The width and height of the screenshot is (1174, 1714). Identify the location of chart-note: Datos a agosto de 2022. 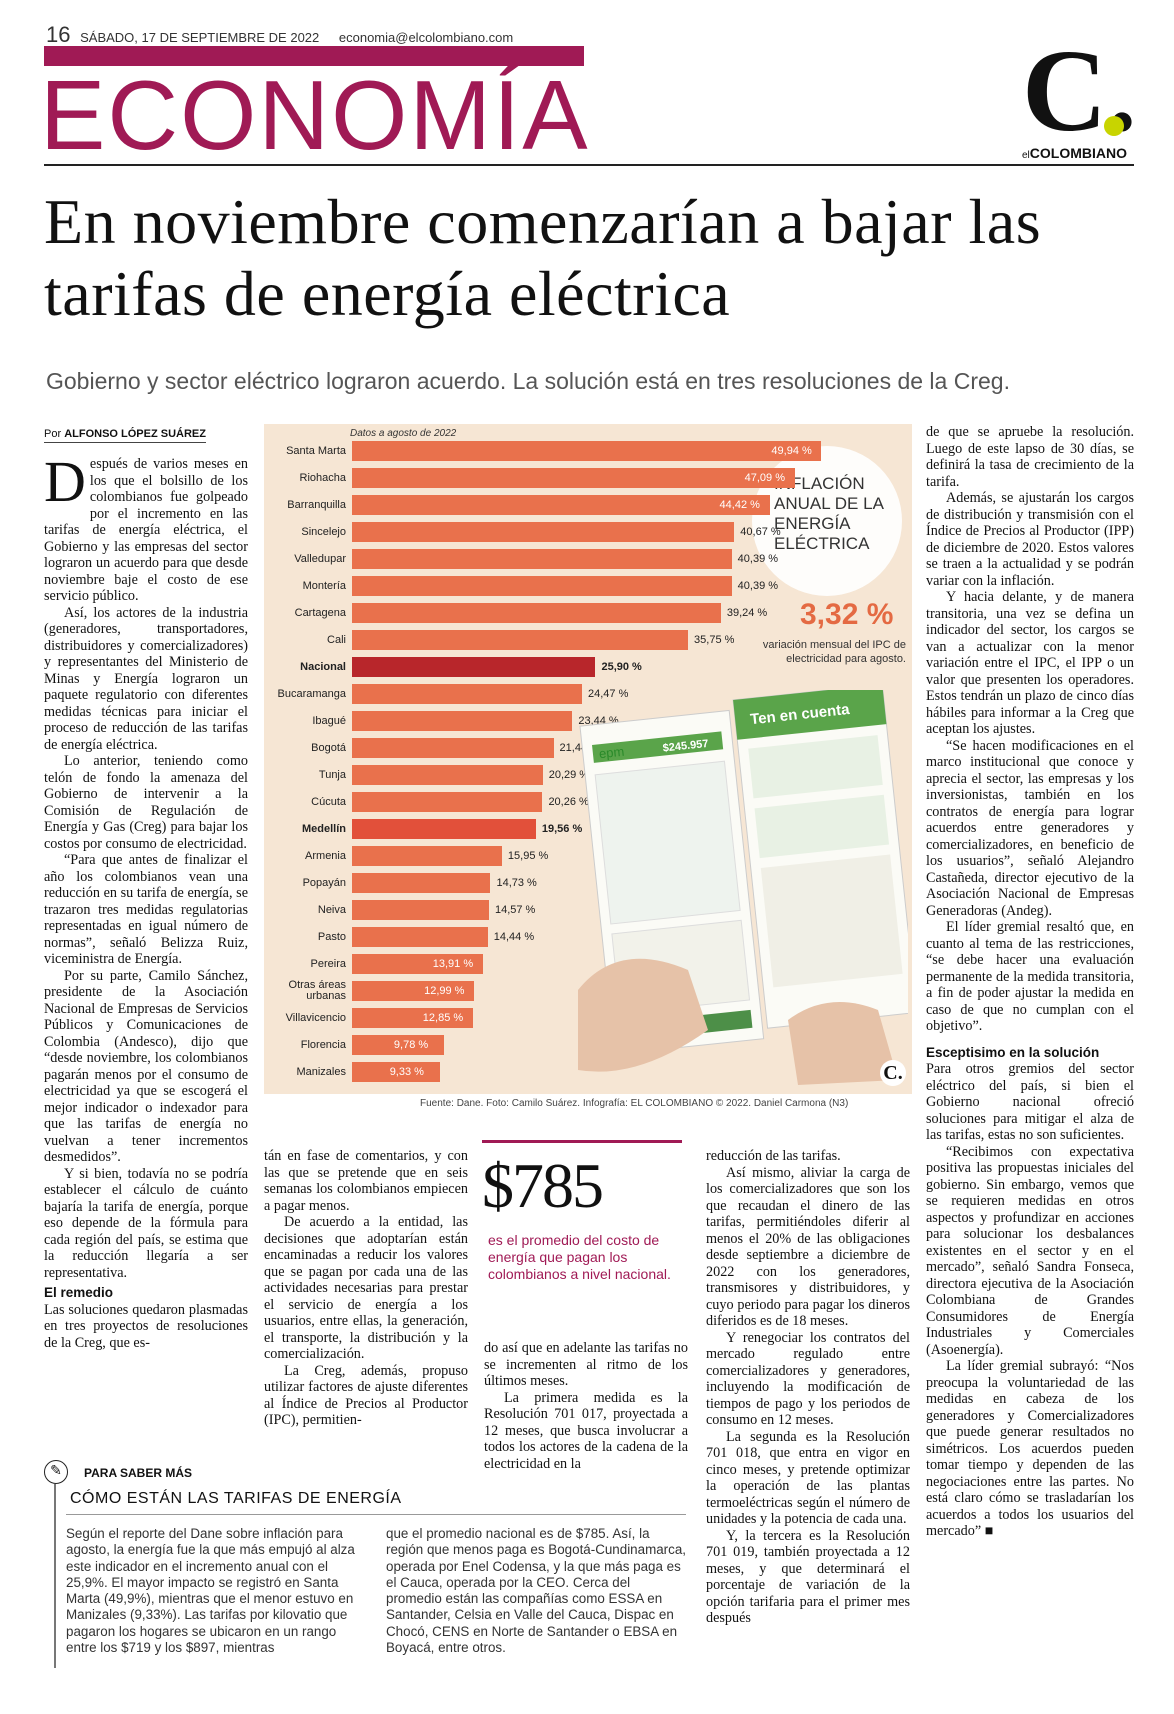
(403, 433).